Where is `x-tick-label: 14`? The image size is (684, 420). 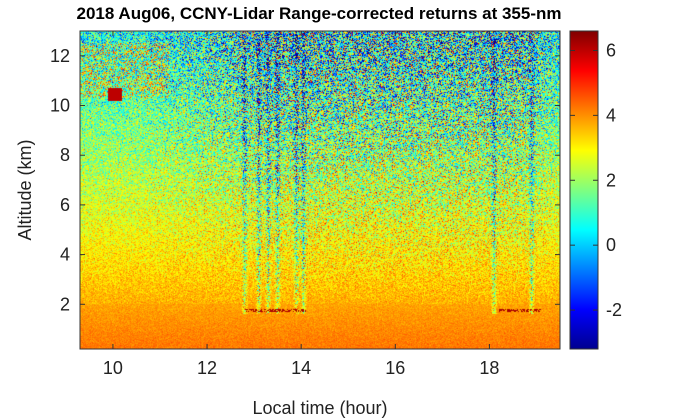
x-tick-label: 14 is located at coordinates (301, 368).